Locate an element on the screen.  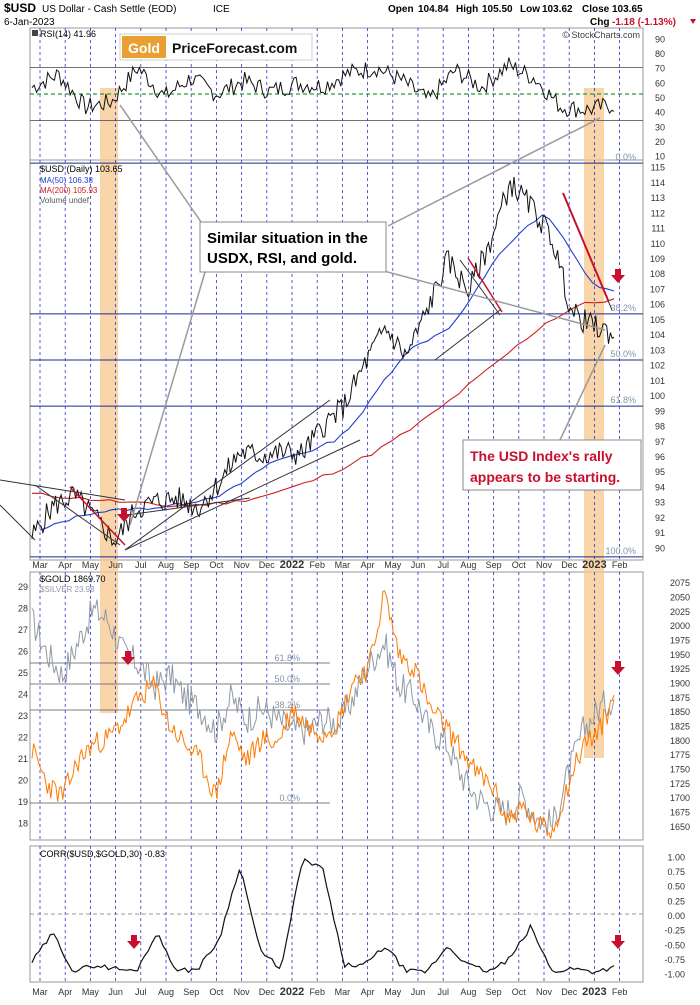
y-tick-label: 0.00 is located at coordinates (676, 916).